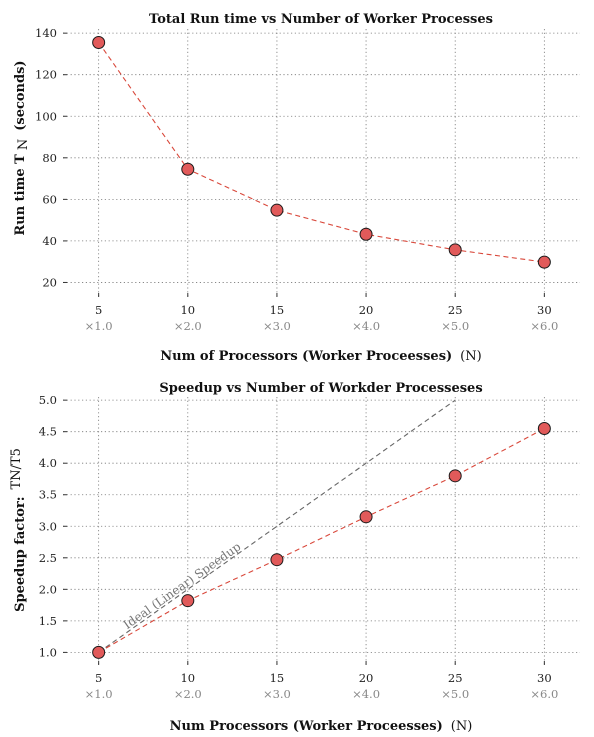 The image size is (594, 737). I want to click on chart2-xlabel-unit: (N), so click(462, 726).